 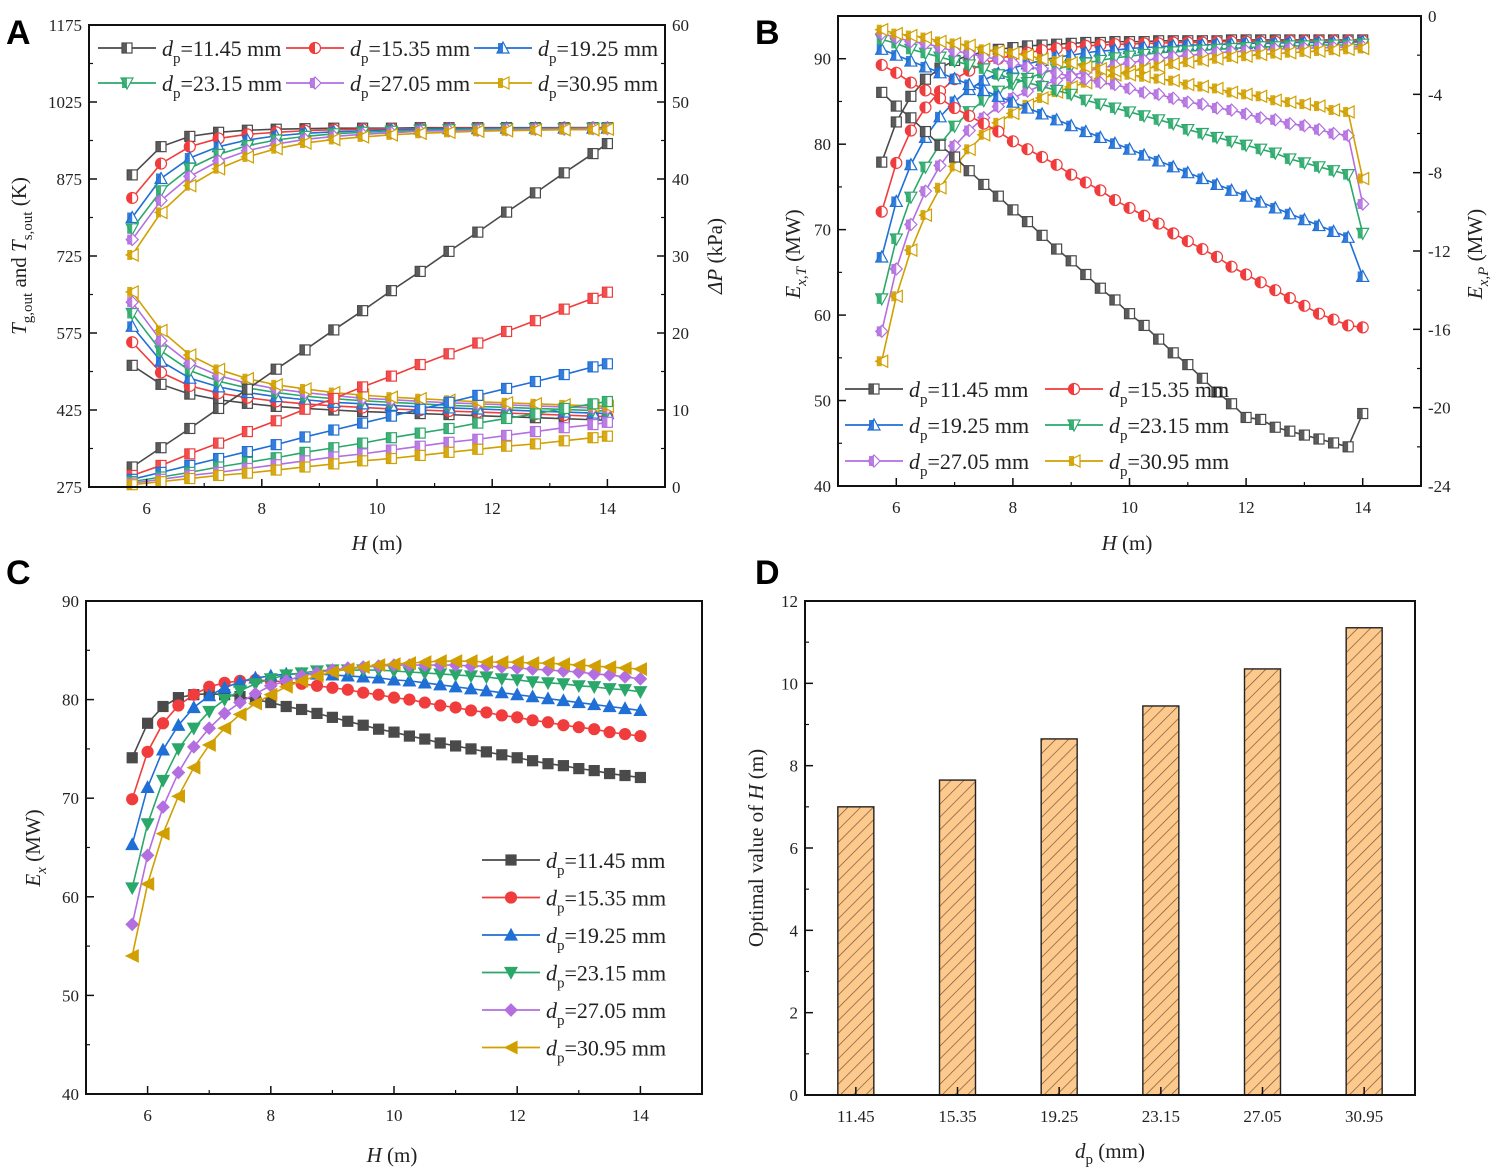 What do you see at coordinates (1010, 47) in the screenshot?
I see `b-ext-point-0-half` at bounding box center [1010, 47].